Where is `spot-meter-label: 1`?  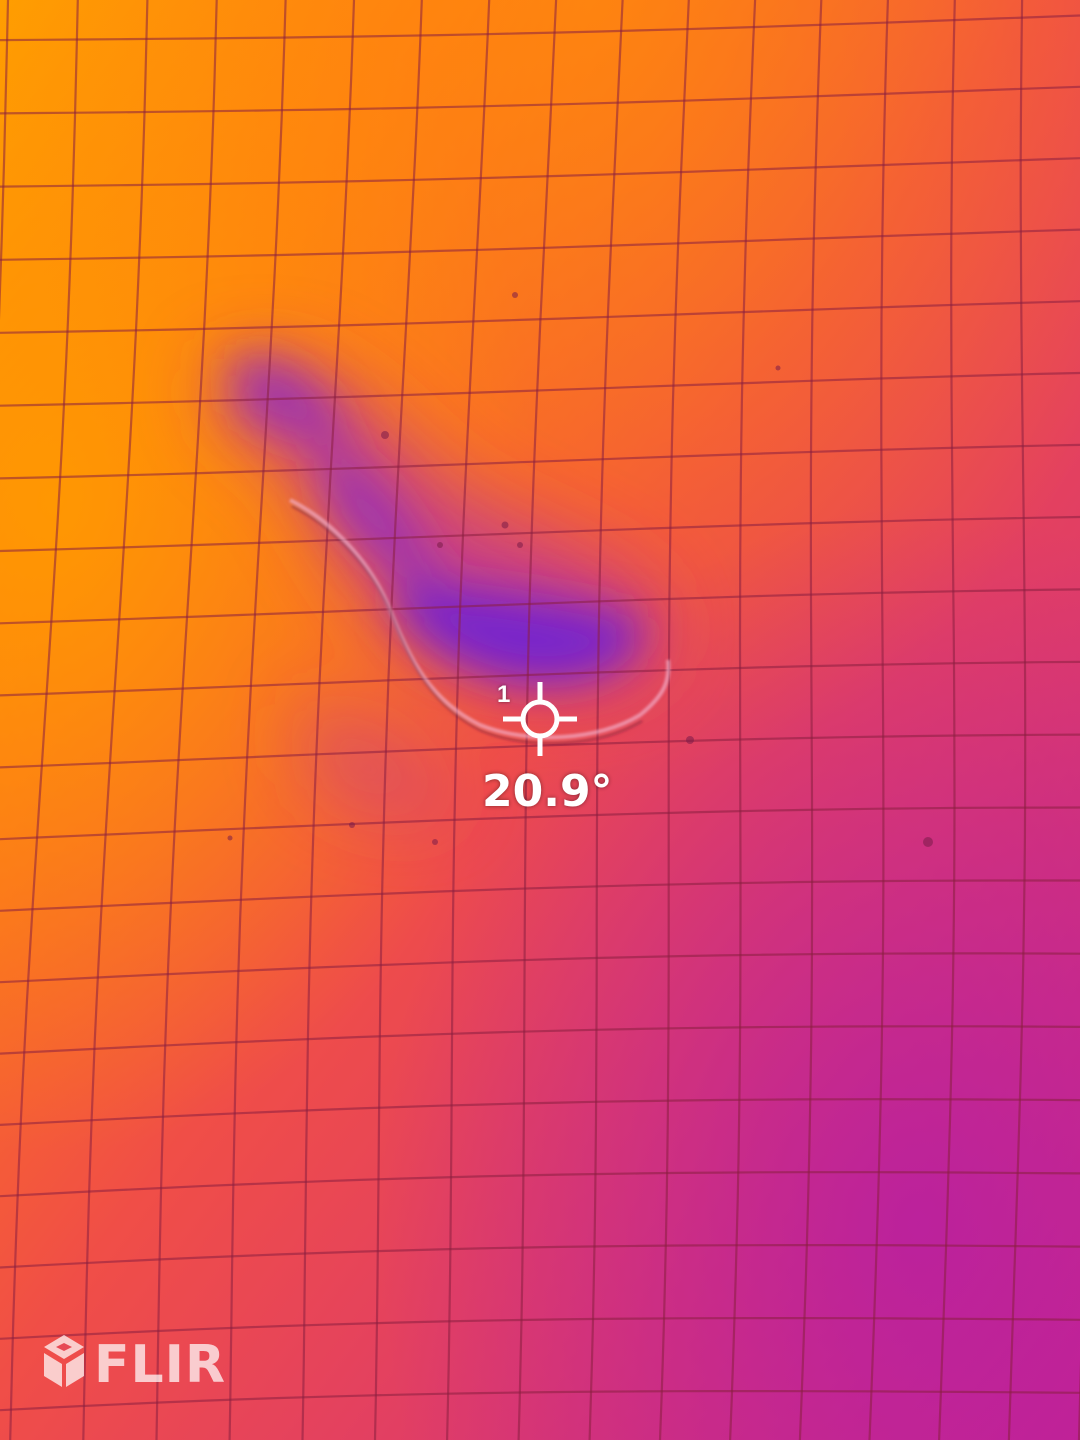
spot-meter-label: 1 is located at coordinates (504, 694).